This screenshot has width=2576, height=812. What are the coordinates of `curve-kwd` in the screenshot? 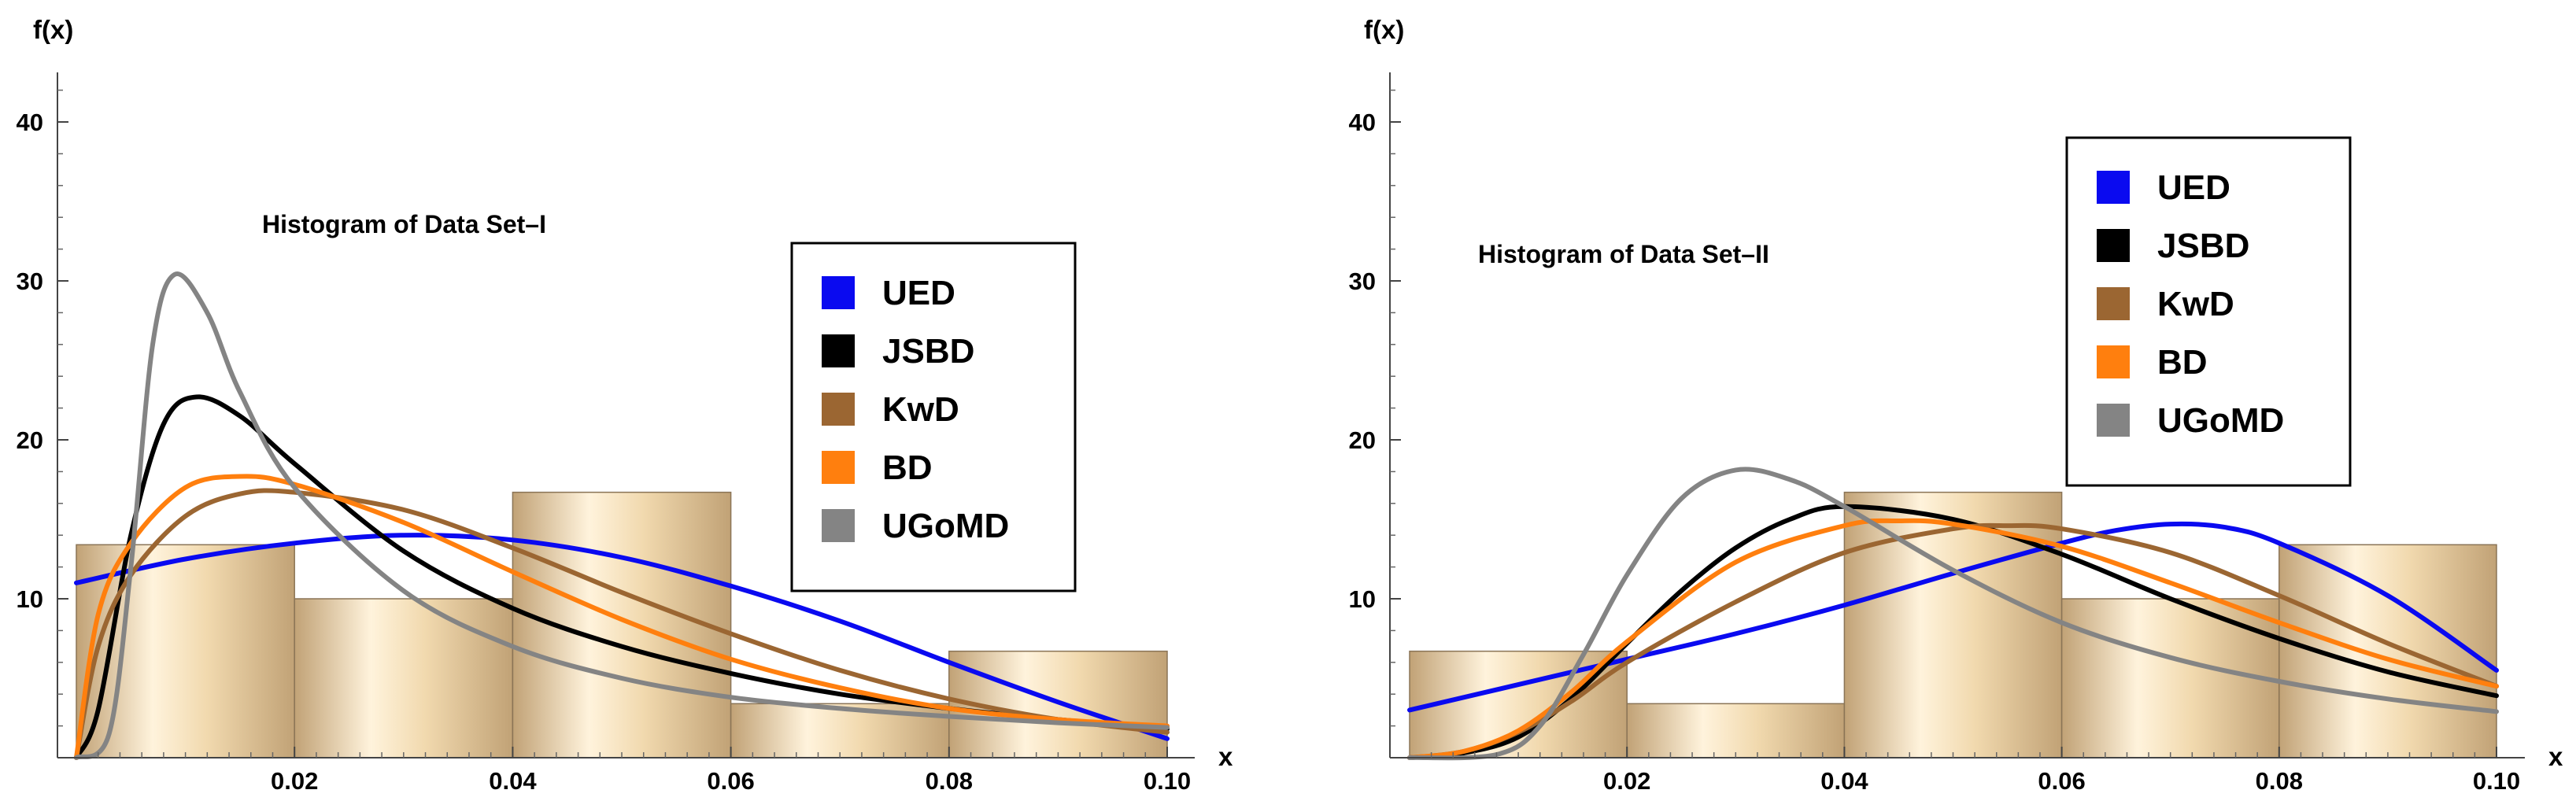 It's located at (622, 624).